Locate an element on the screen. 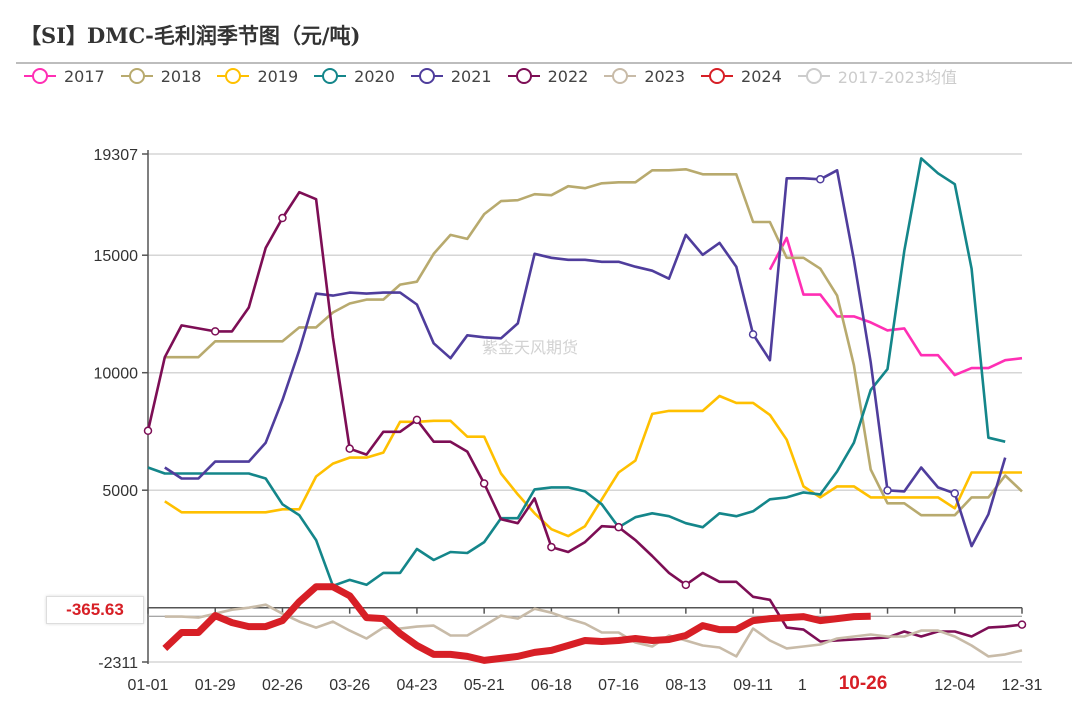  legend-item-2017-2023均值: 2017-2023均值 is located at coordinates (876, 76).